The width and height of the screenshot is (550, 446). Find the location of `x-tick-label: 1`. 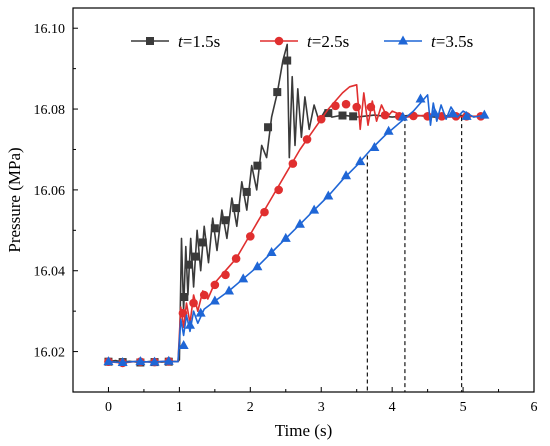

x-tick-label: 1 is located at coordinates (179, 407).